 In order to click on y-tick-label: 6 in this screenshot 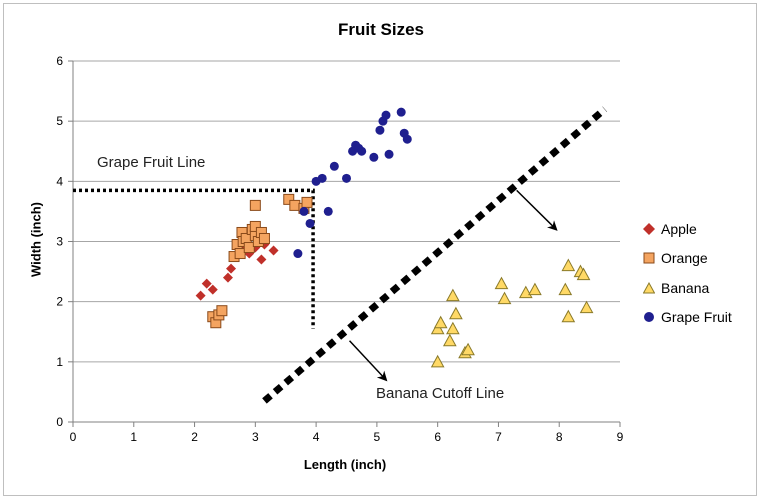, I will do `click(59, 61)`.